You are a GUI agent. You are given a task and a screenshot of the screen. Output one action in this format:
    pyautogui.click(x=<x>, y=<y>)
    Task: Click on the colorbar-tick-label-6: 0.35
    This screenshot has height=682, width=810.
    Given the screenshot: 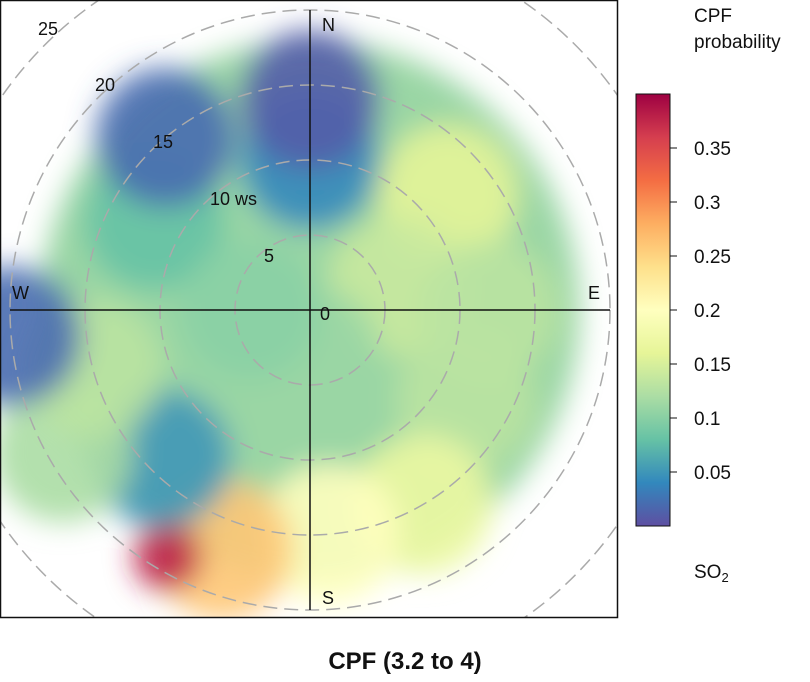 What is the action you would take?
    pyautogui.click(x=712, y=149)
    